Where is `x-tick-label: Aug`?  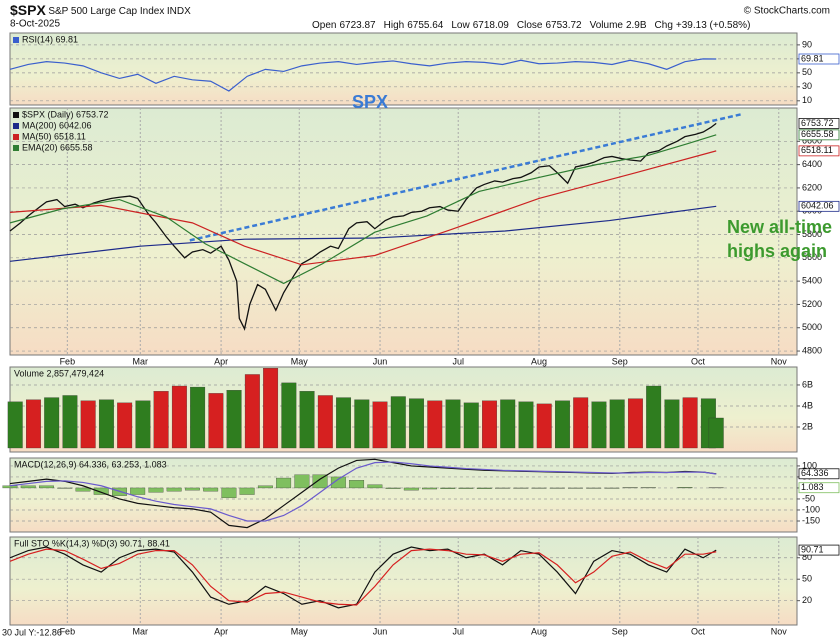
x-tick-label: Aug is located at coordinates (539, 361).